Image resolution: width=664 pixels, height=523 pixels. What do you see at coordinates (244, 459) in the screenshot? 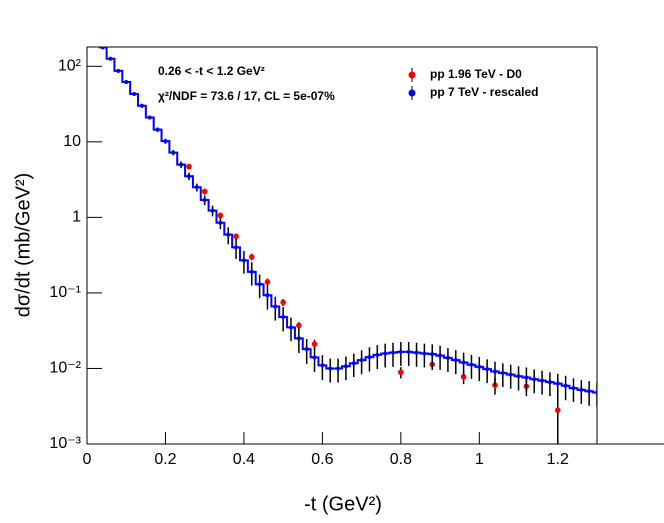
I see `x-tick-label: 0.4` at bounding box center [244, 459].